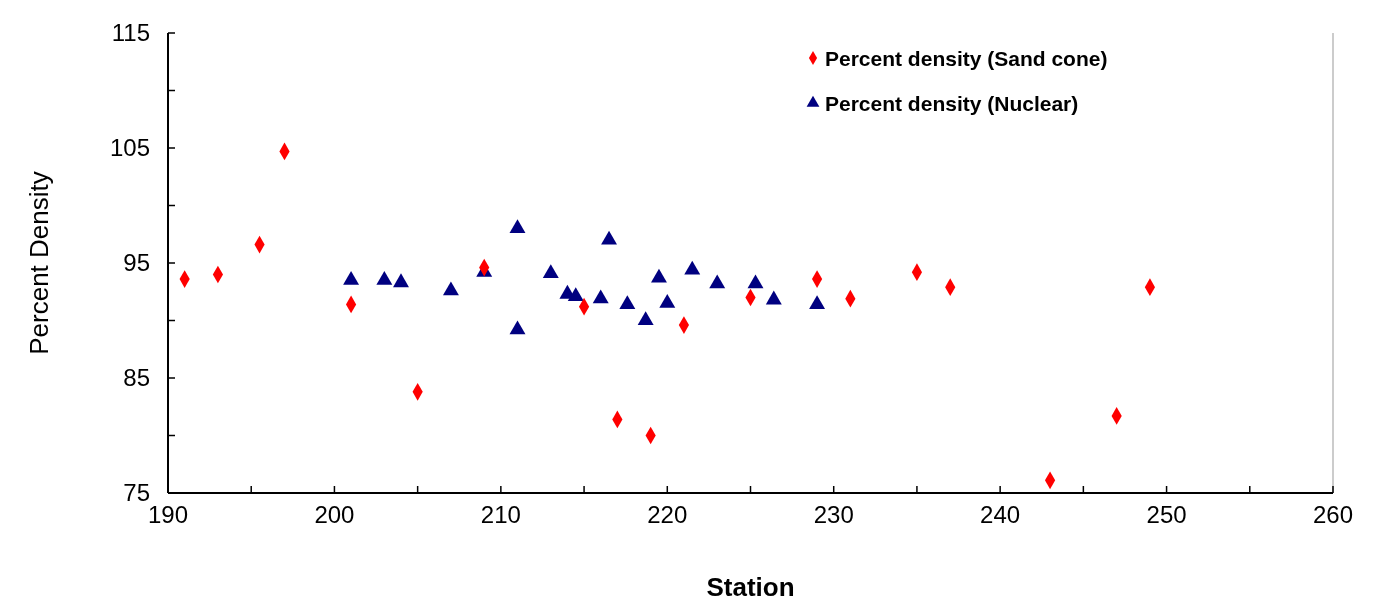 Image resolution: width=1373 pixels, height=610 pixels. Describe the element at coordinates (334, 514) in the screenshot. I see `x-tick-label: 200` at that location.